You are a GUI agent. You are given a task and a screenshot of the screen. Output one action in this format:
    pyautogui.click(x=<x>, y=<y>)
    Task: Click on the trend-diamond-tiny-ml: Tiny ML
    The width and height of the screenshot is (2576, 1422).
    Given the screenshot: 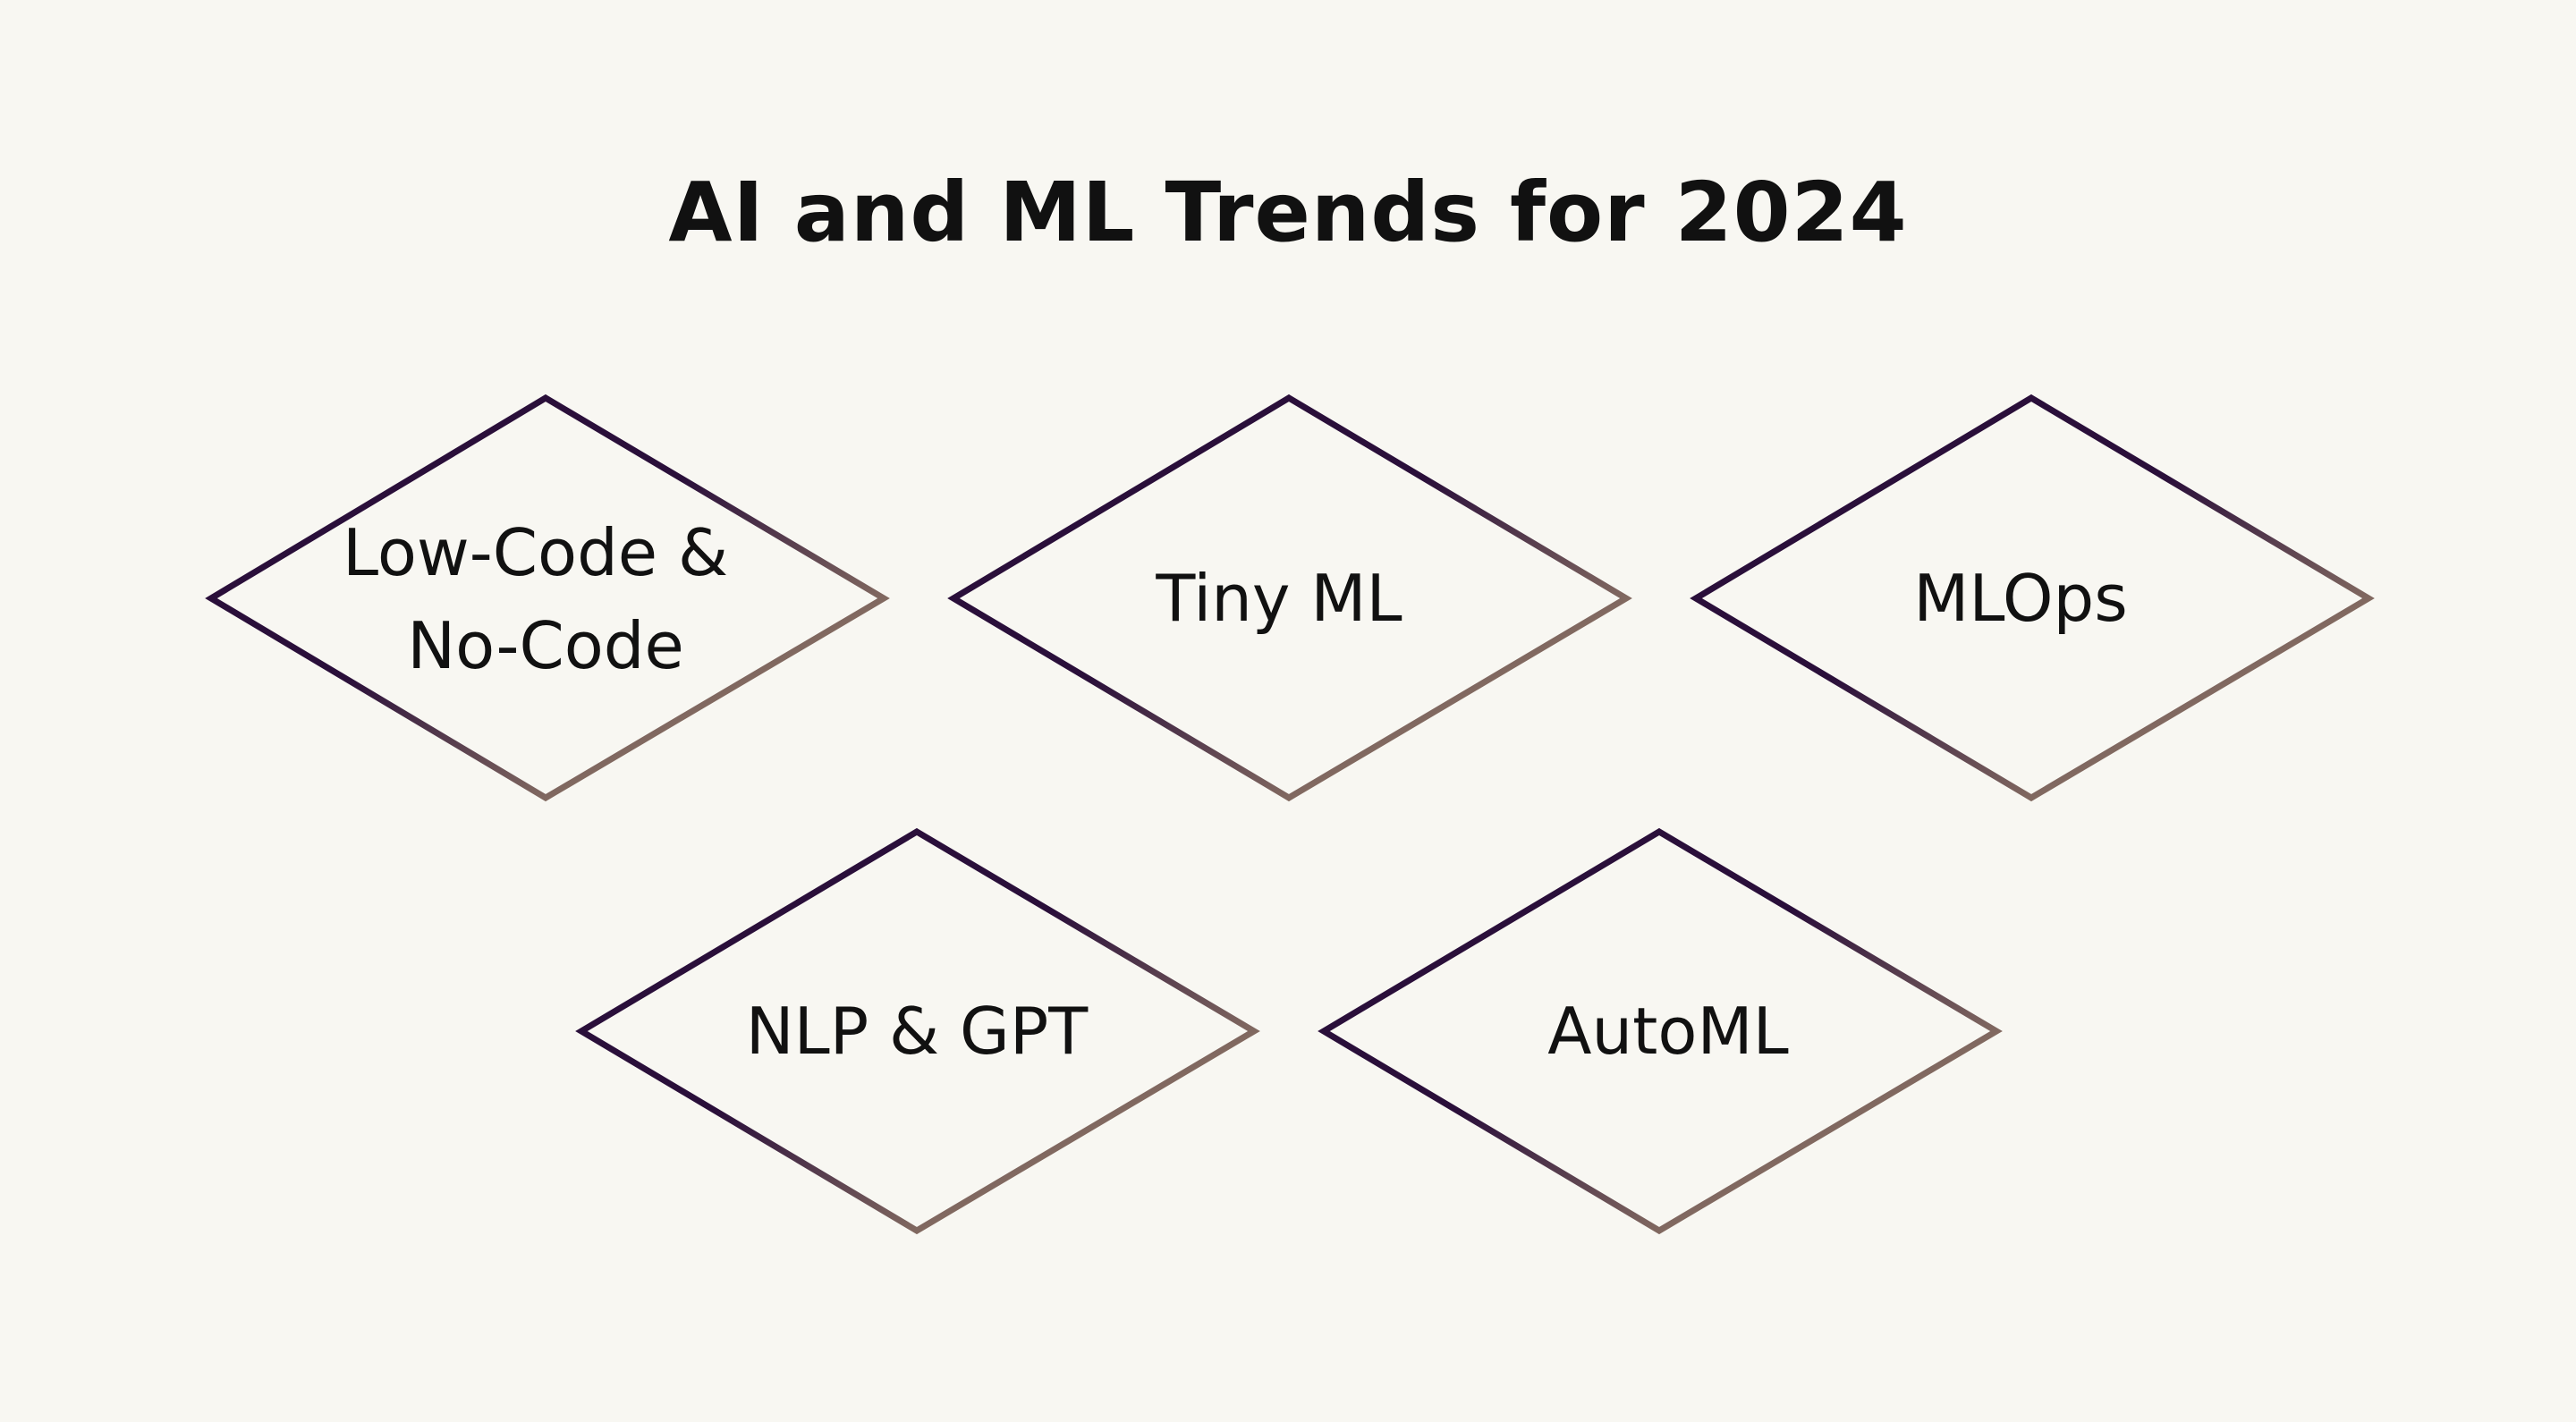 What is the action you would take?
    pyautogui.click(x=1289, y=598)
    